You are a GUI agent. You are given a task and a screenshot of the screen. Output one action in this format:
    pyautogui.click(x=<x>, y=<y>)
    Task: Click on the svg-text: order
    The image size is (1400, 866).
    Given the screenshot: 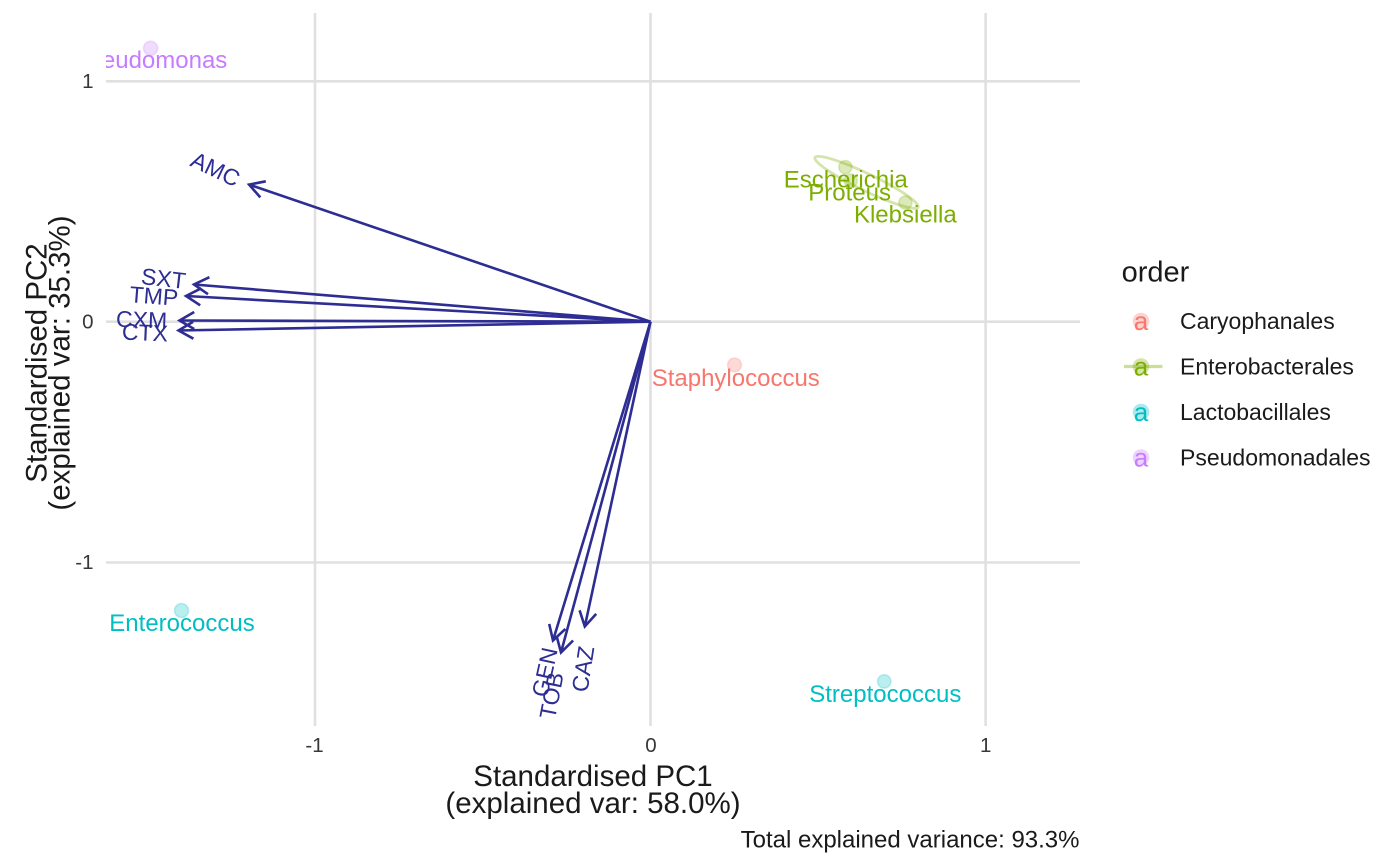 What is the action you would take?
    pyautogui.click(x=1156, y=273)
    